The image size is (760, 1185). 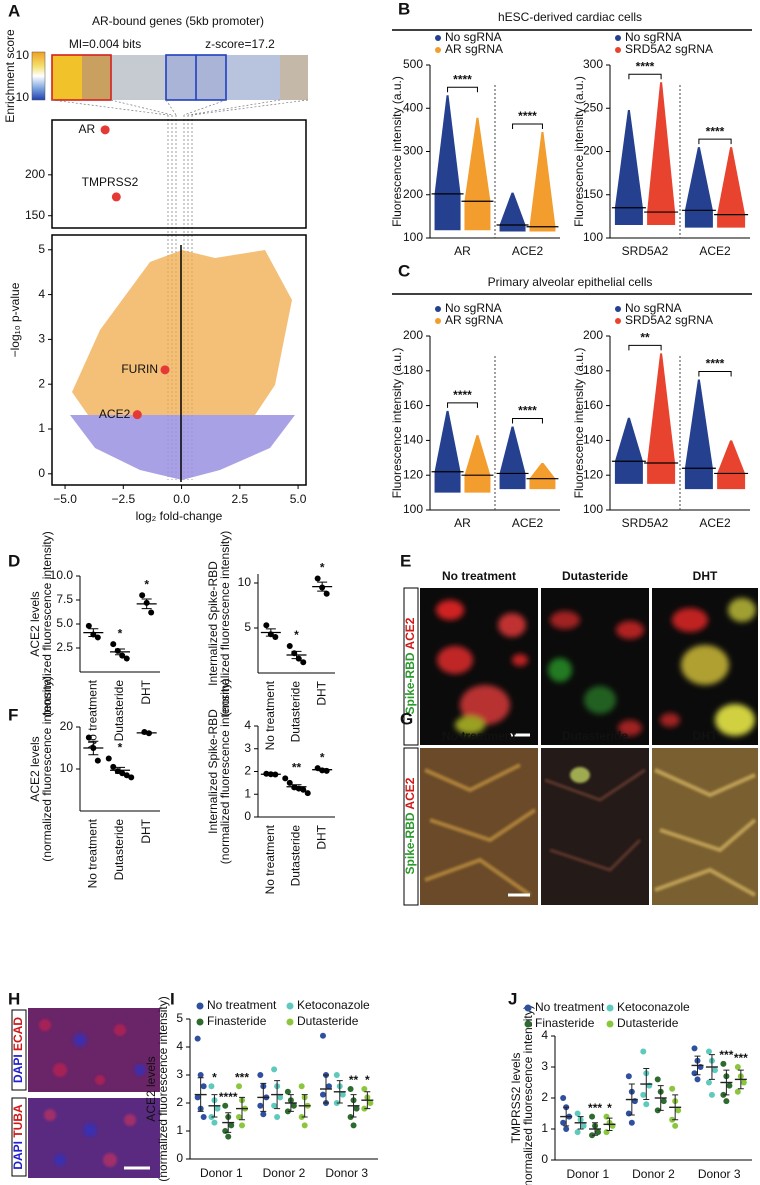 What do you see at coordinates (242, 1005) in the screenshot?
I see `legend-label: No treatment` at bounding box center [242, 1005].